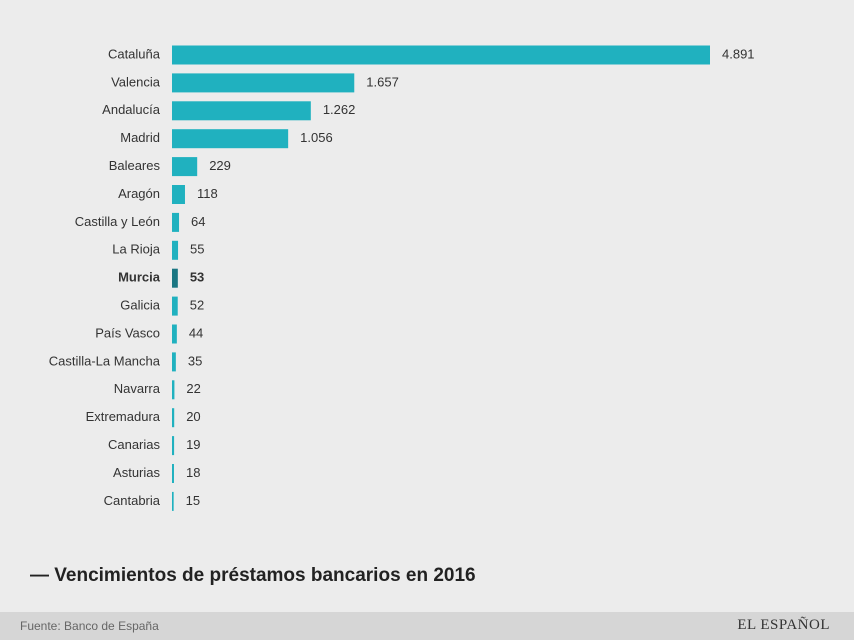 This screenshot has width=854, height=640. Describe the element at coordinates (220, 165) in the screenshot. I see `value-label: 229` at that location.